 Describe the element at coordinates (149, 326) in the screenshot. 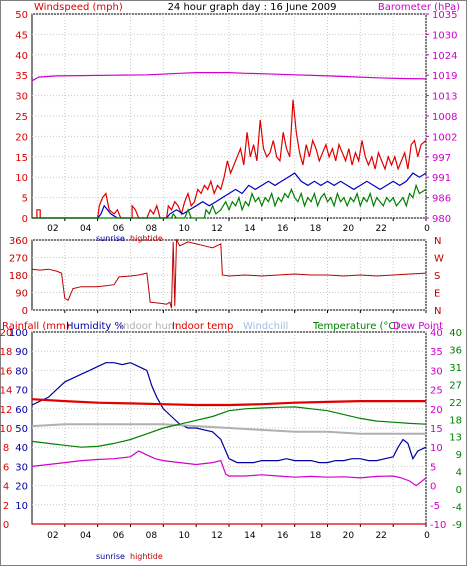

I see `legend-indoor-hum: Indoor hum` at that location.